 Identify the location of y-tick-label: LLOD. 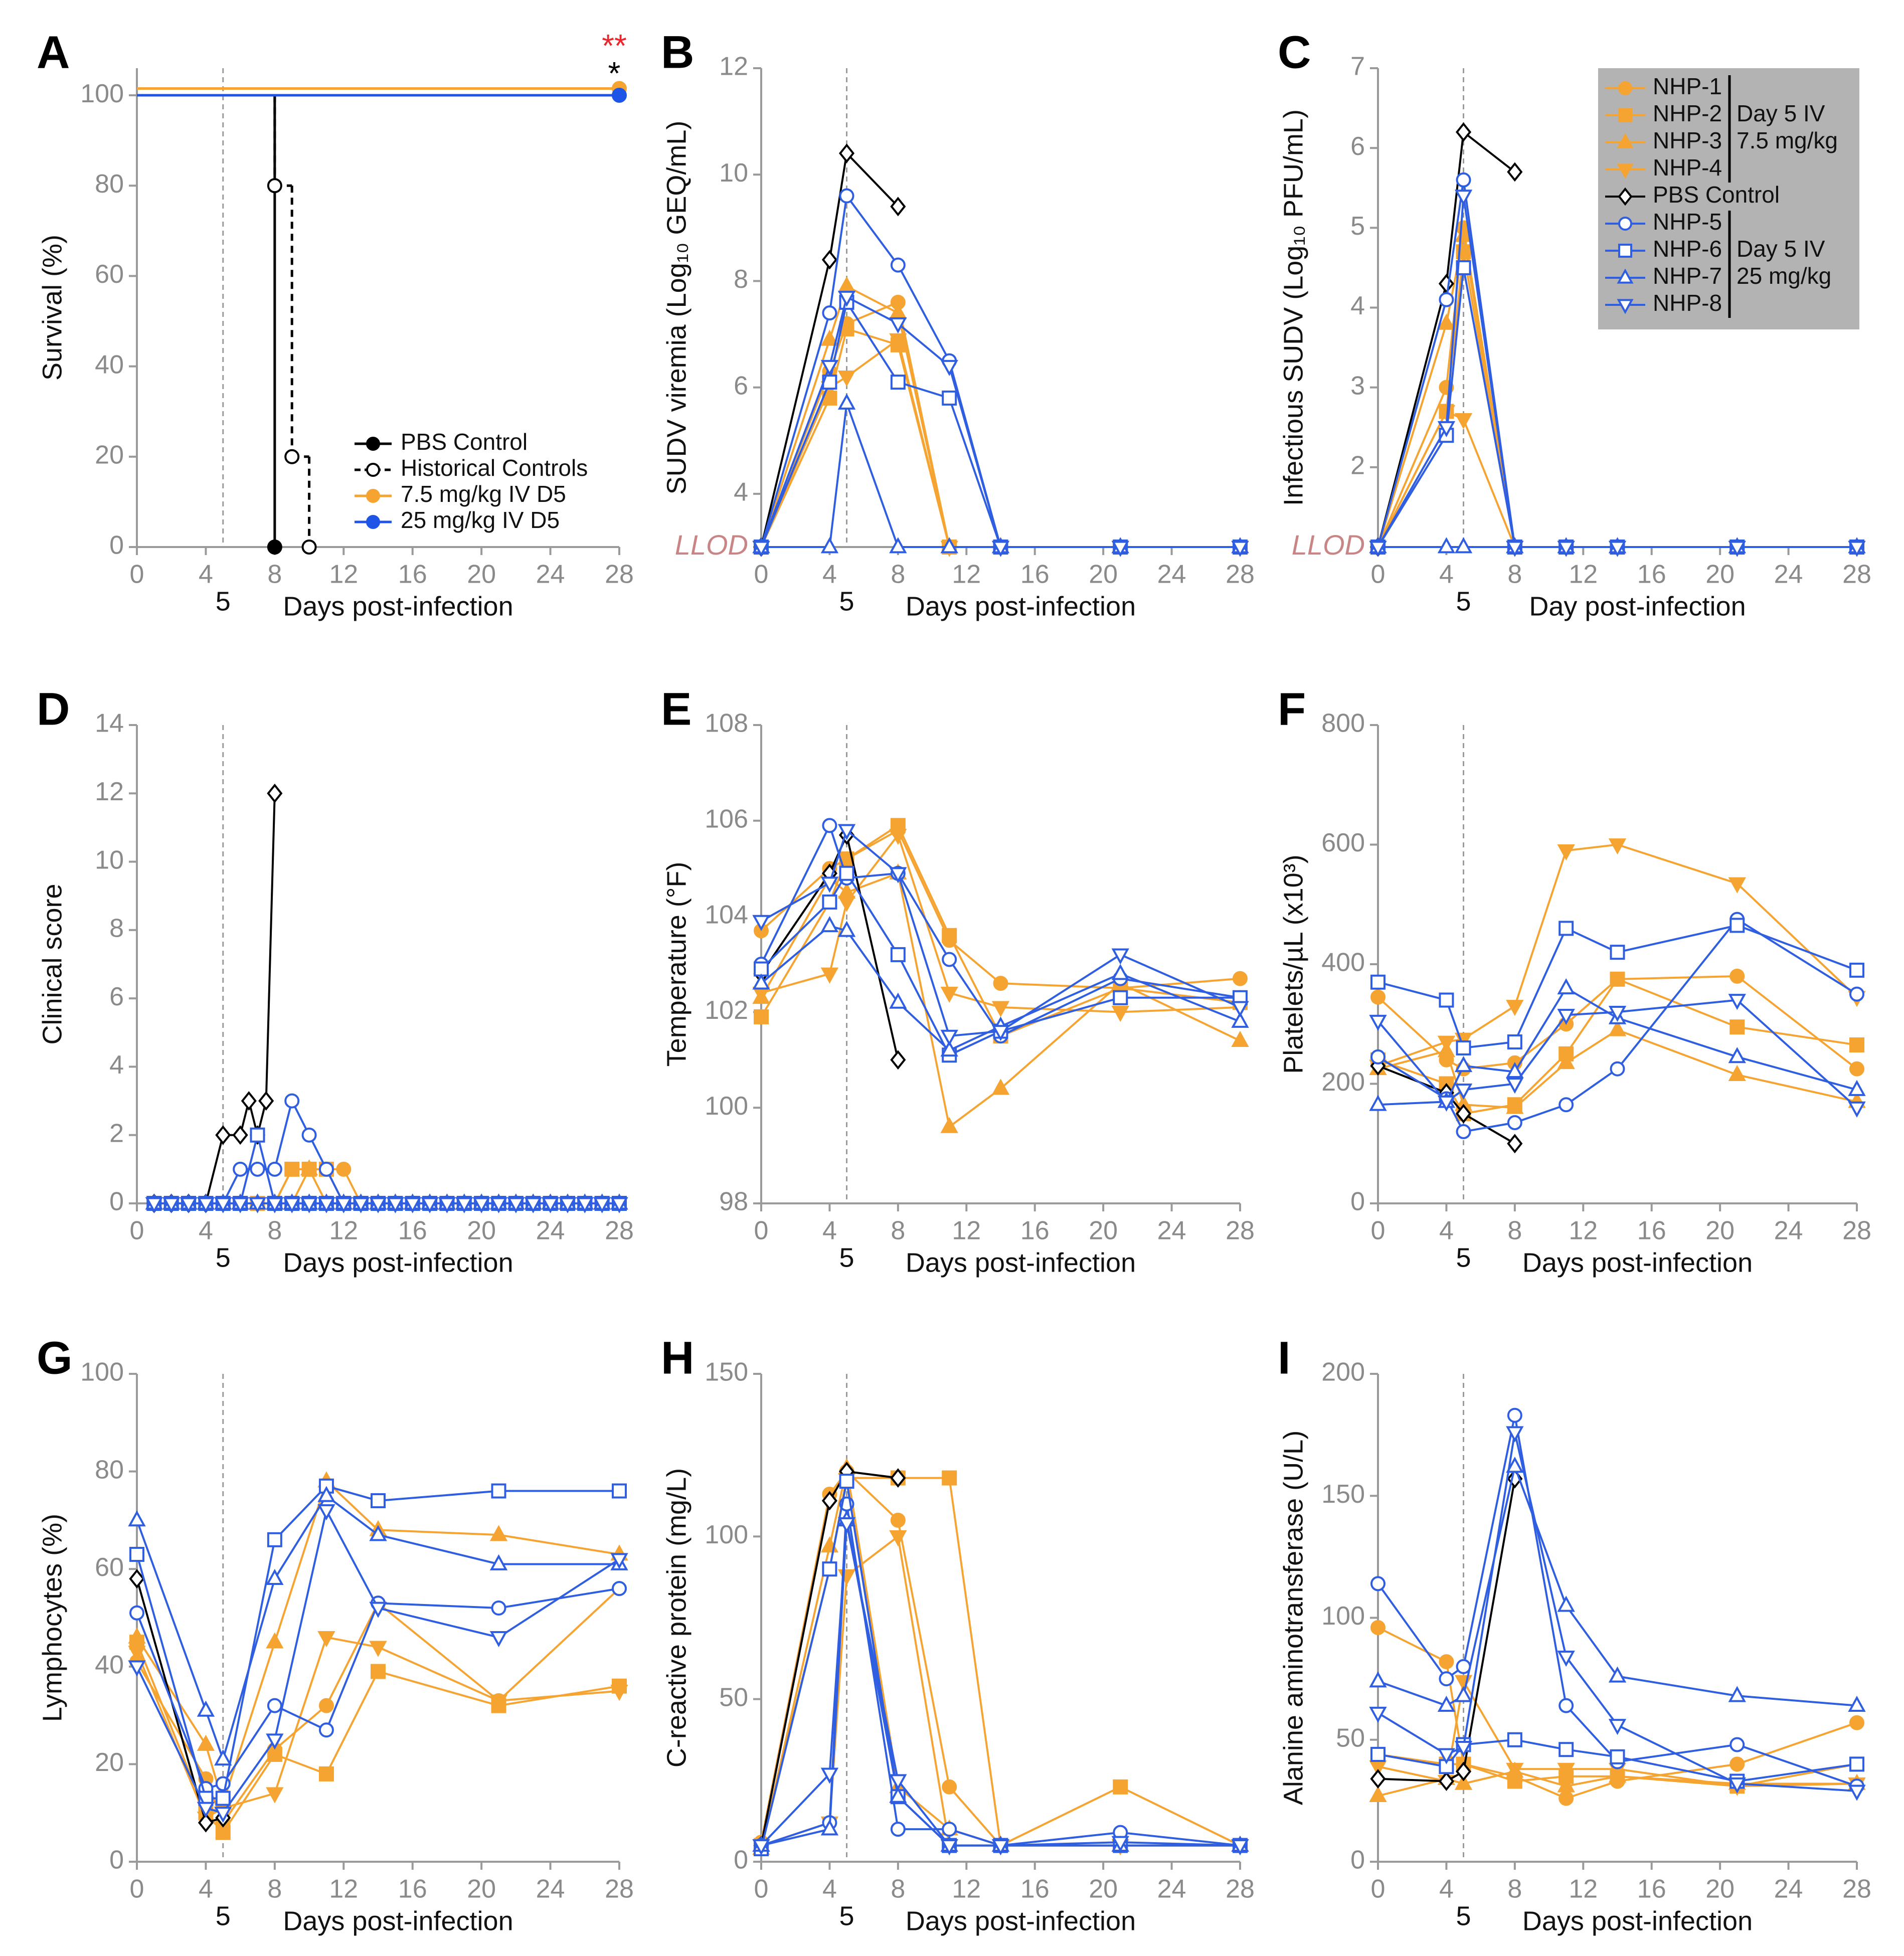
(1328, 545).